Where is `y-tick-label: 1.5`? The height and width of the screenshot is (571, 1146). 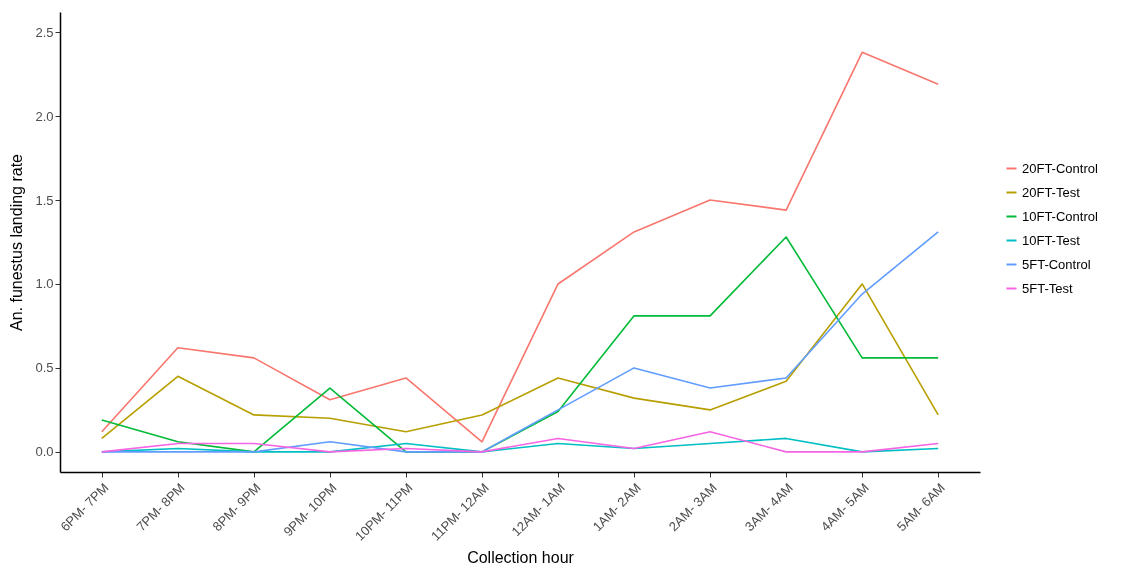 y-tick-label: 1.5 is located at coordinates (44, 200).